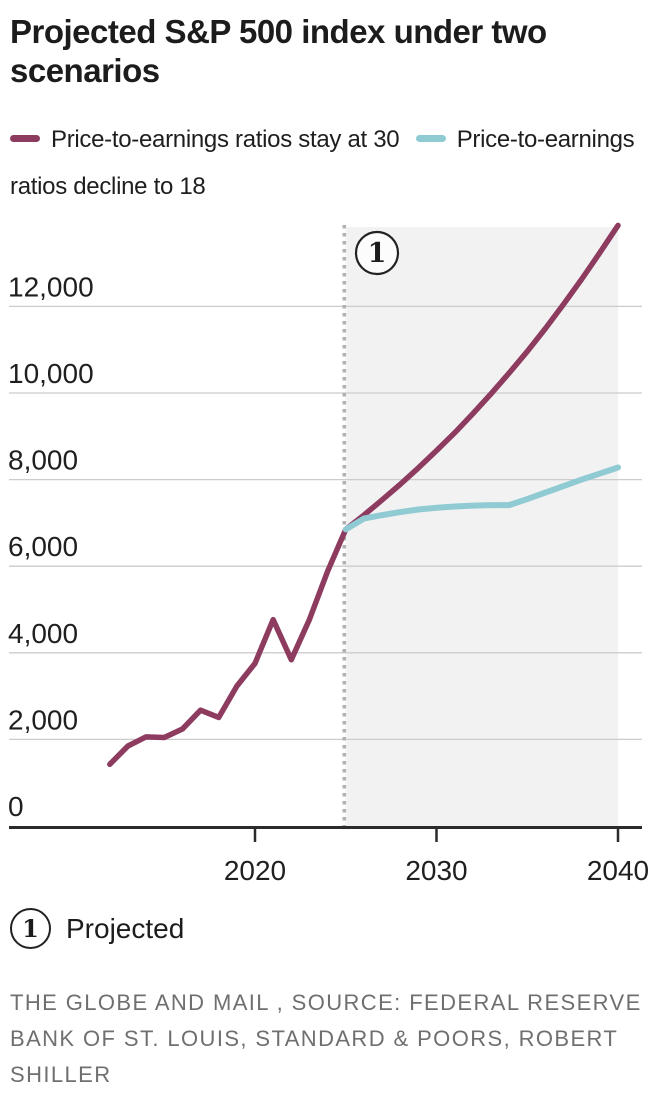 This screenshot has width=660, height=1102. Describe the element at coordinates (255, 870) in the screenshot. I see `x-axis-label: 2020` at that location.